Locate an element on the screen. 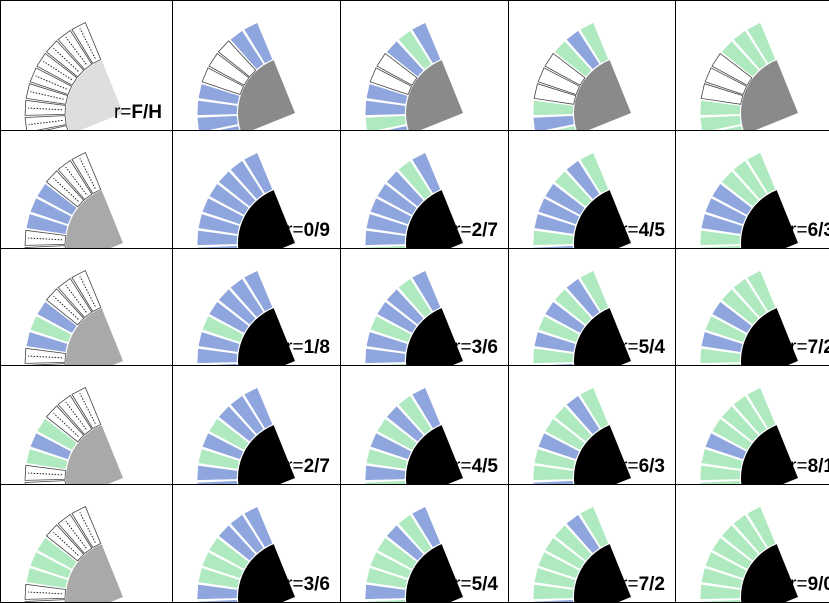 This screenshot has height=603, width=829. fan-cell: r=6/3 is located at coordinates (592, 425).